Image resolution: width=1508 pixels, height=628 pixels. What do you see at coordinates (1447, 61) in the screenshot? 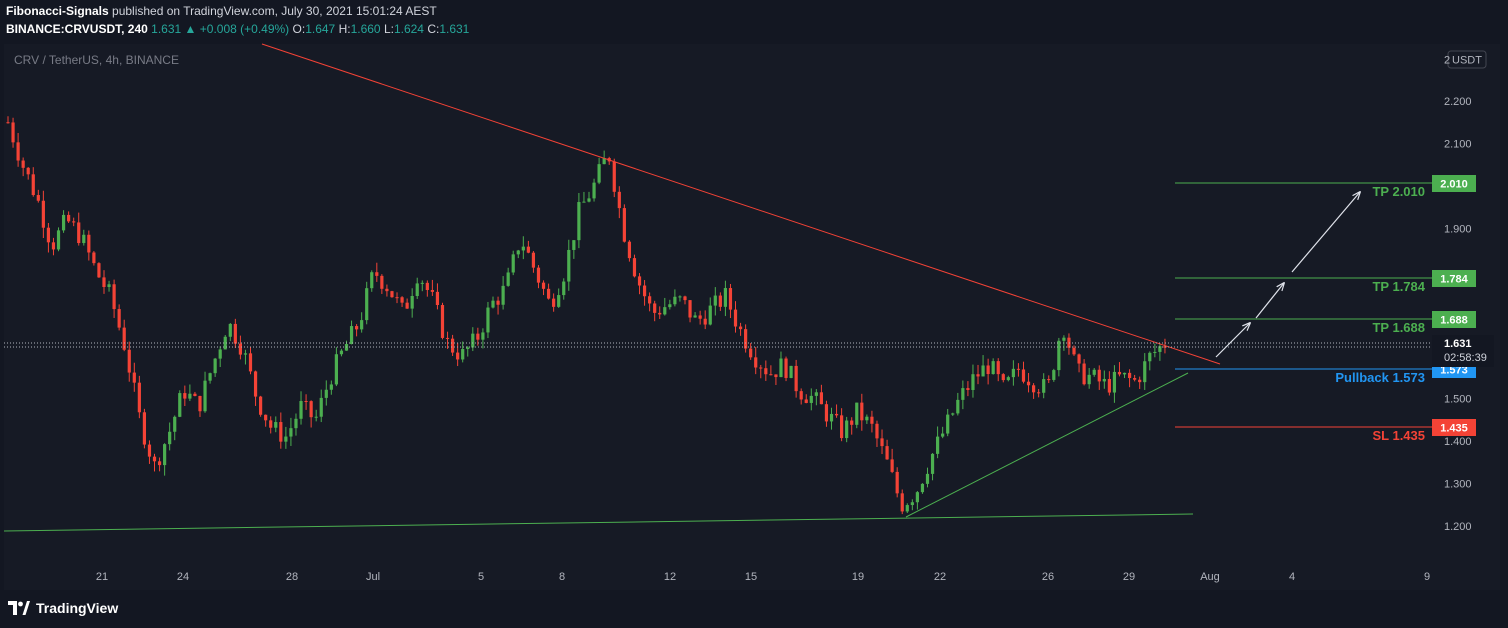
I see `axis-partial-tick: 2` at bounding box center [1447, 61].